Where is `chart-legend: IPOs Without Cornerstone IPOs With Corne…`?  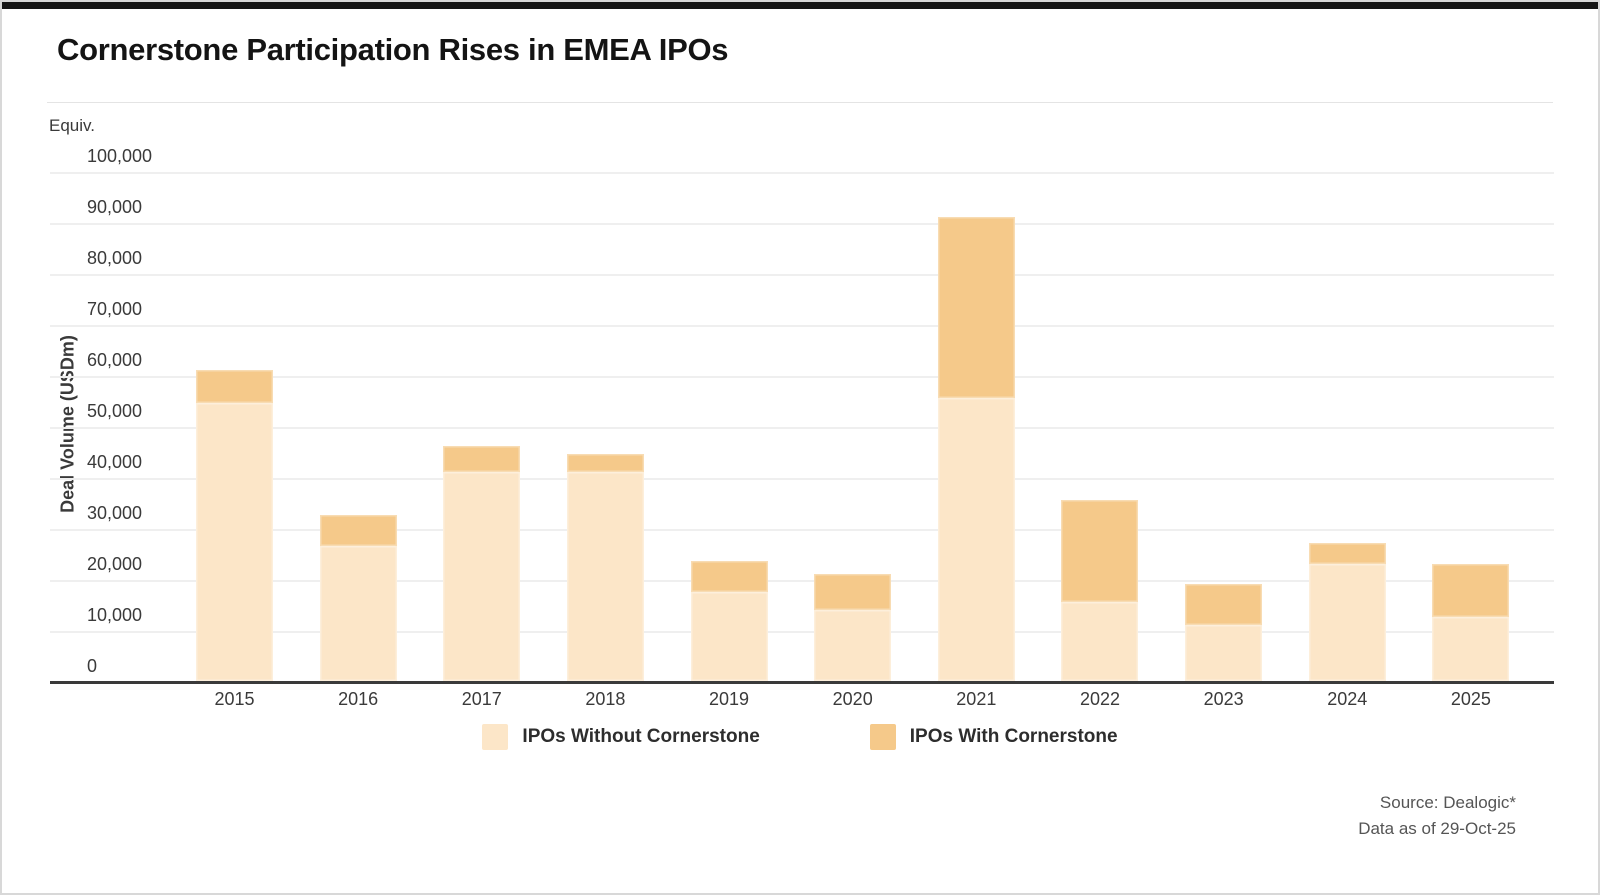
chart-legend: IPOs Without Cornerstone IPOs With Corne… is located at coordinates (800, 737).